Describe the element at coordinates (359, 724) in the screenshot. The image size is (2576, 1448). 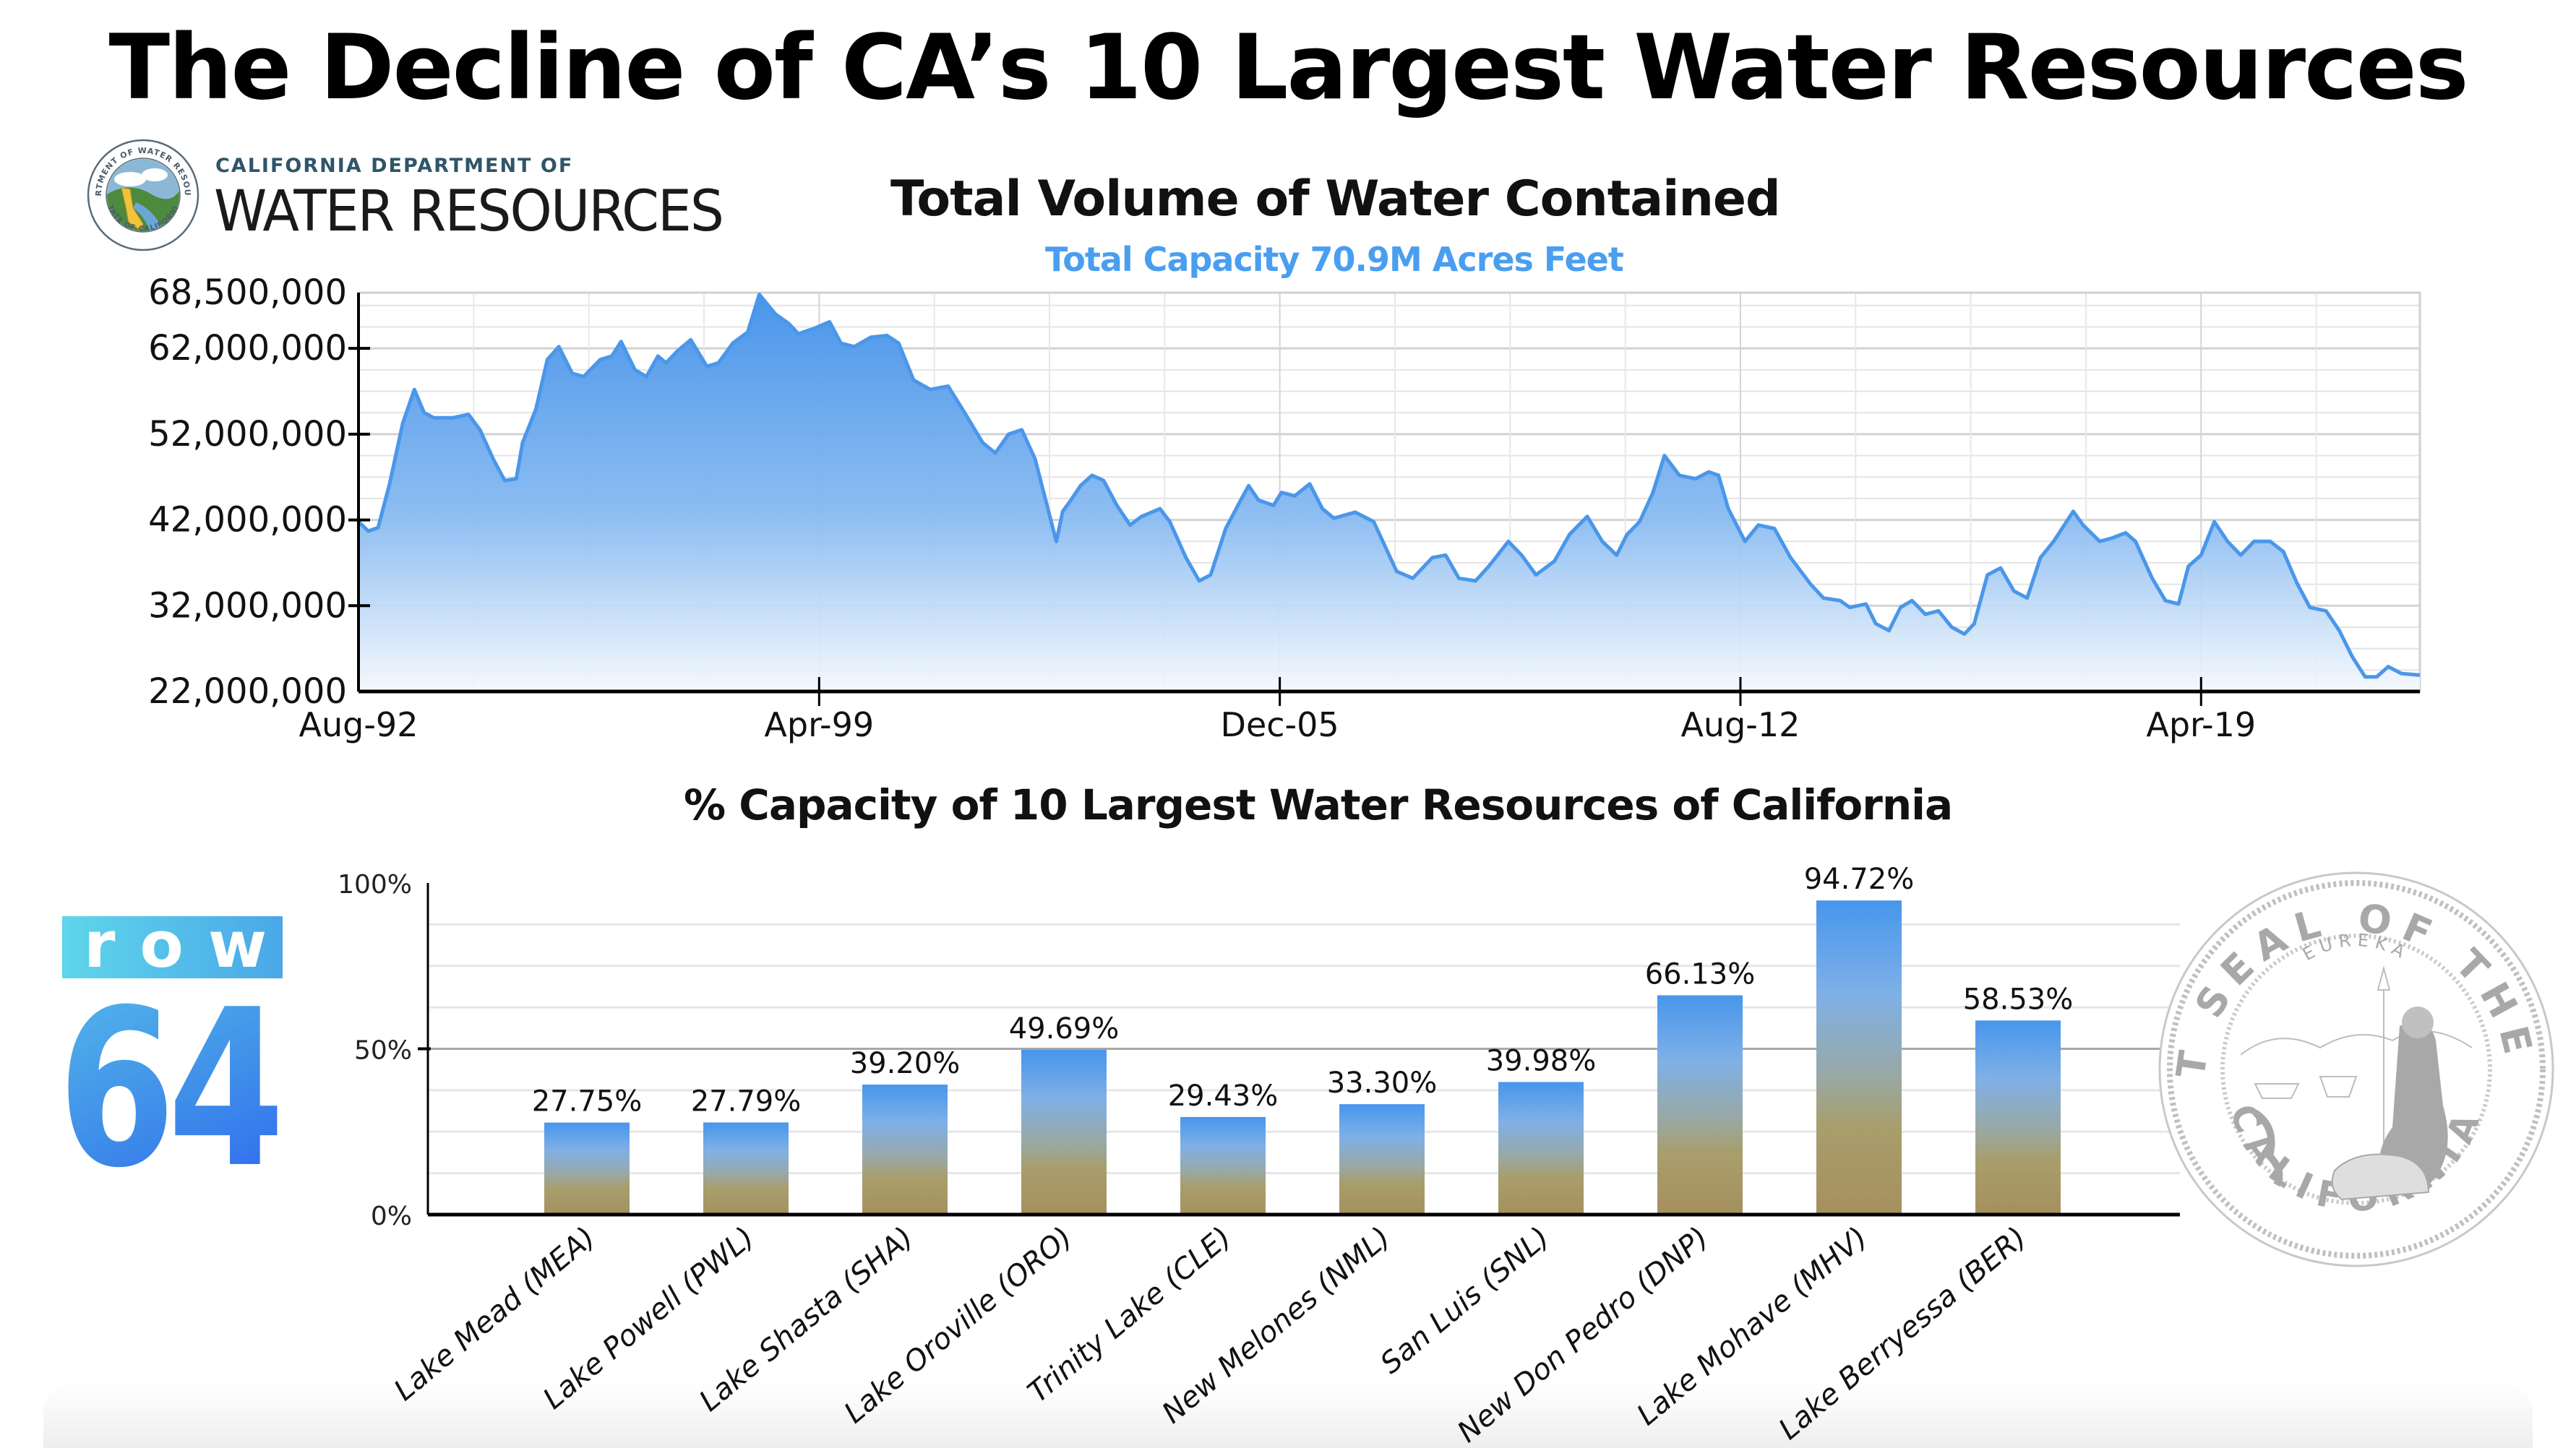
I see `area-x-tick-label: Aug-92` at that location.